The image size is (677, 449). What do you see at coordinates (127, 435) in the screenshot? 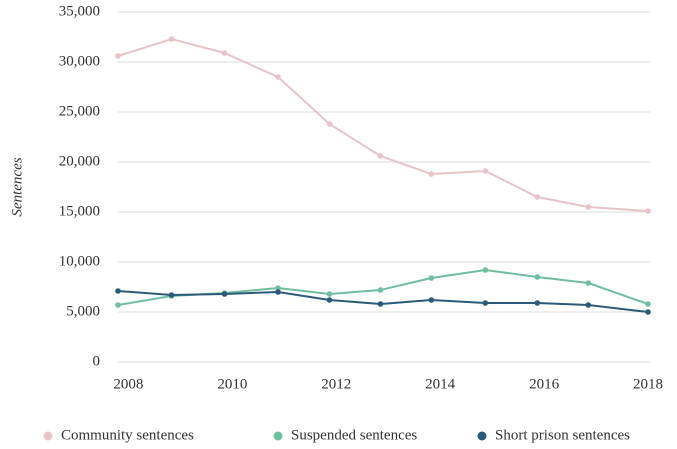
I see `legend-label: Community sentences` at bounding box center [127, 435].